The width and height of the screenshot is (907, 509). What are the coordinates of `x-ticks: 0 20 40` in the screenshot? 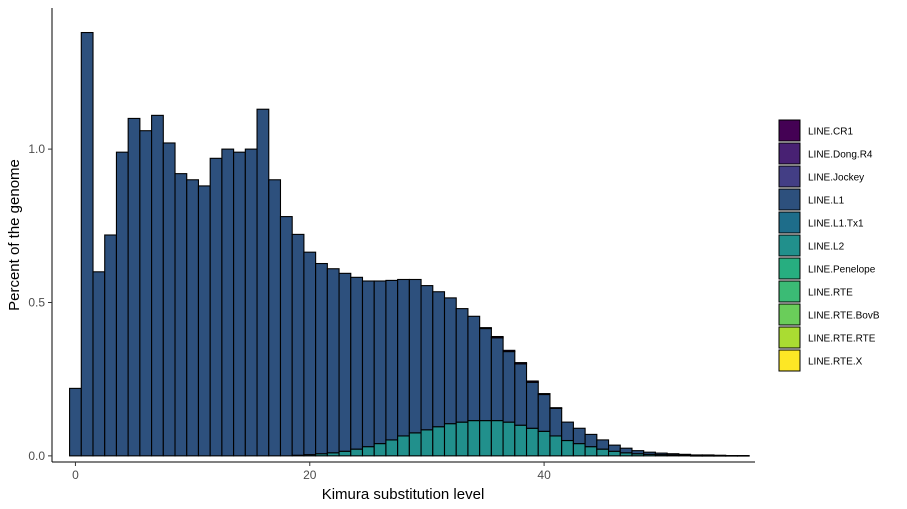 It's located at (311, 472).